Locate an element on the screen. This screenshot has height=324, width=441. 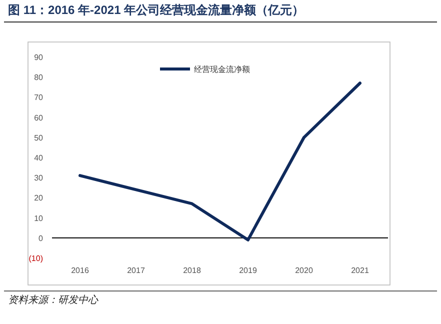
y-tick-label: 70 is located at coordinates (39, 97).